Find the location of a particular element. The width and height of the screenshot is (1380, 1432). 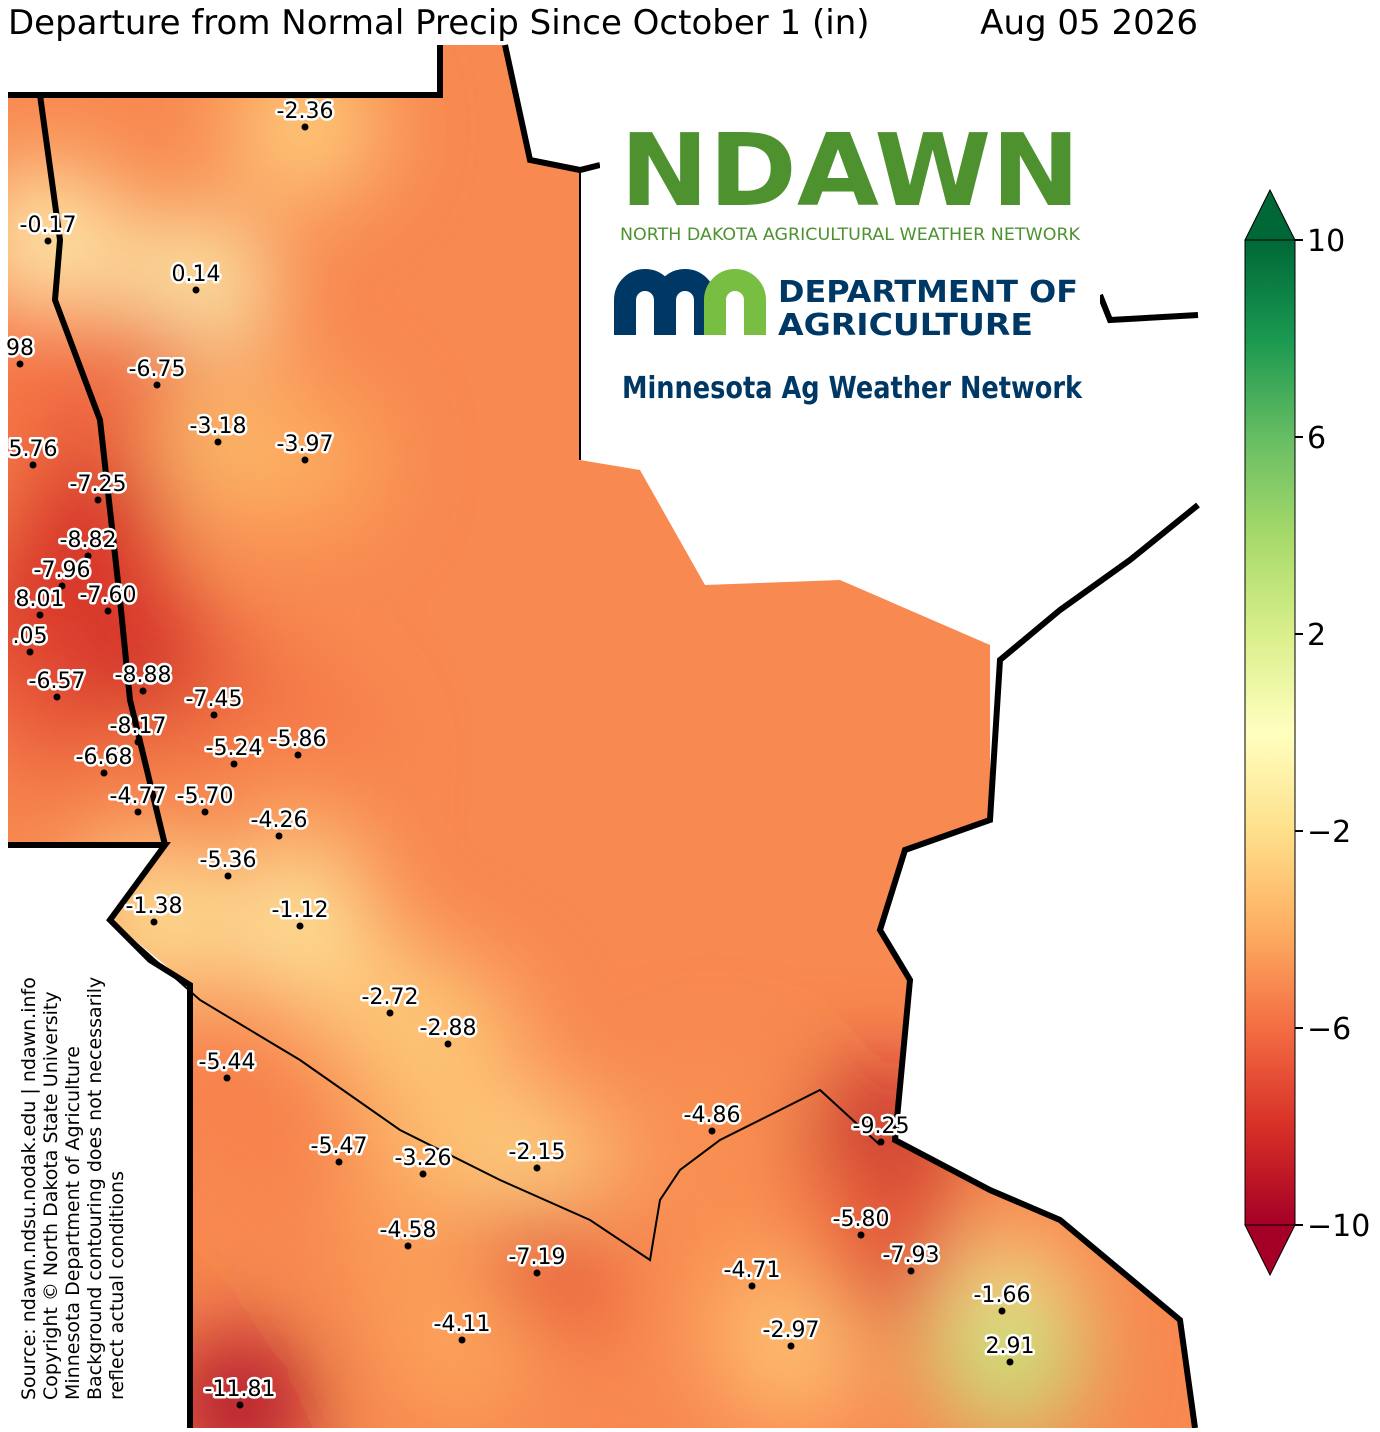

station-label: -6.75 is located at coordinates (157, 369).